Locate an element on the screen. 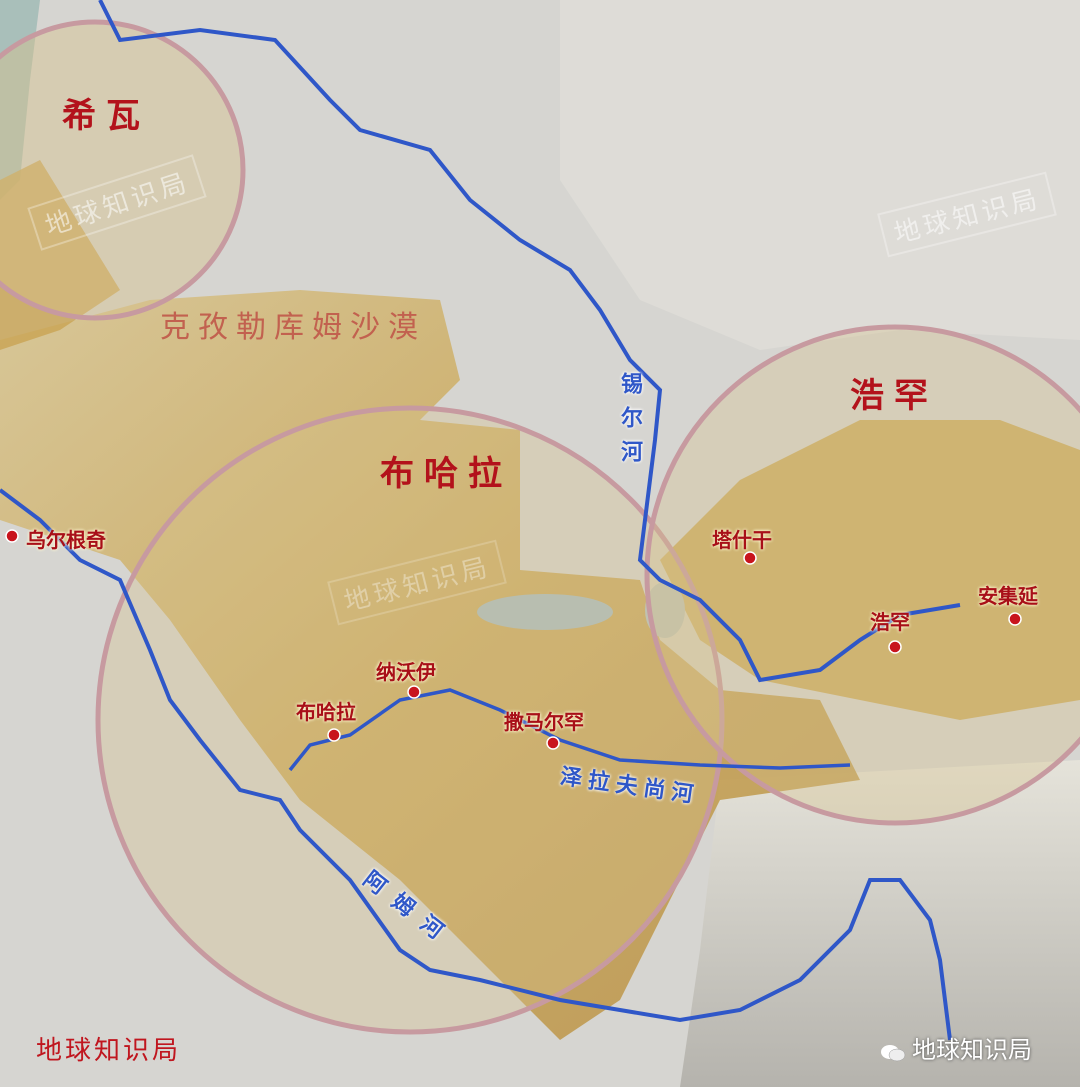 This screenshot has width=1080, height=1087. khanate-label-khiva: 希瓦 is located at coordinates (106, 116).